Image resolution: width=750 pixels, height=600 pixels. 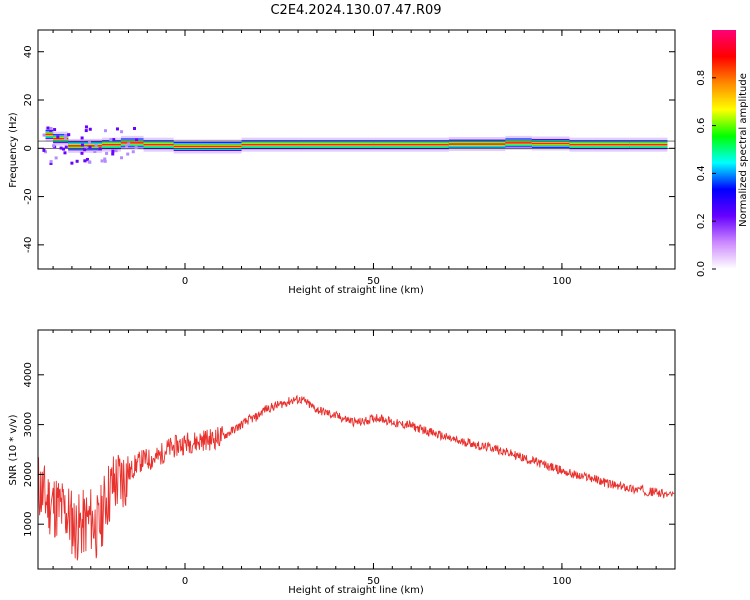 I want to click on snr-xlabel: Height of straight line (km), so click(x=356, y=590).